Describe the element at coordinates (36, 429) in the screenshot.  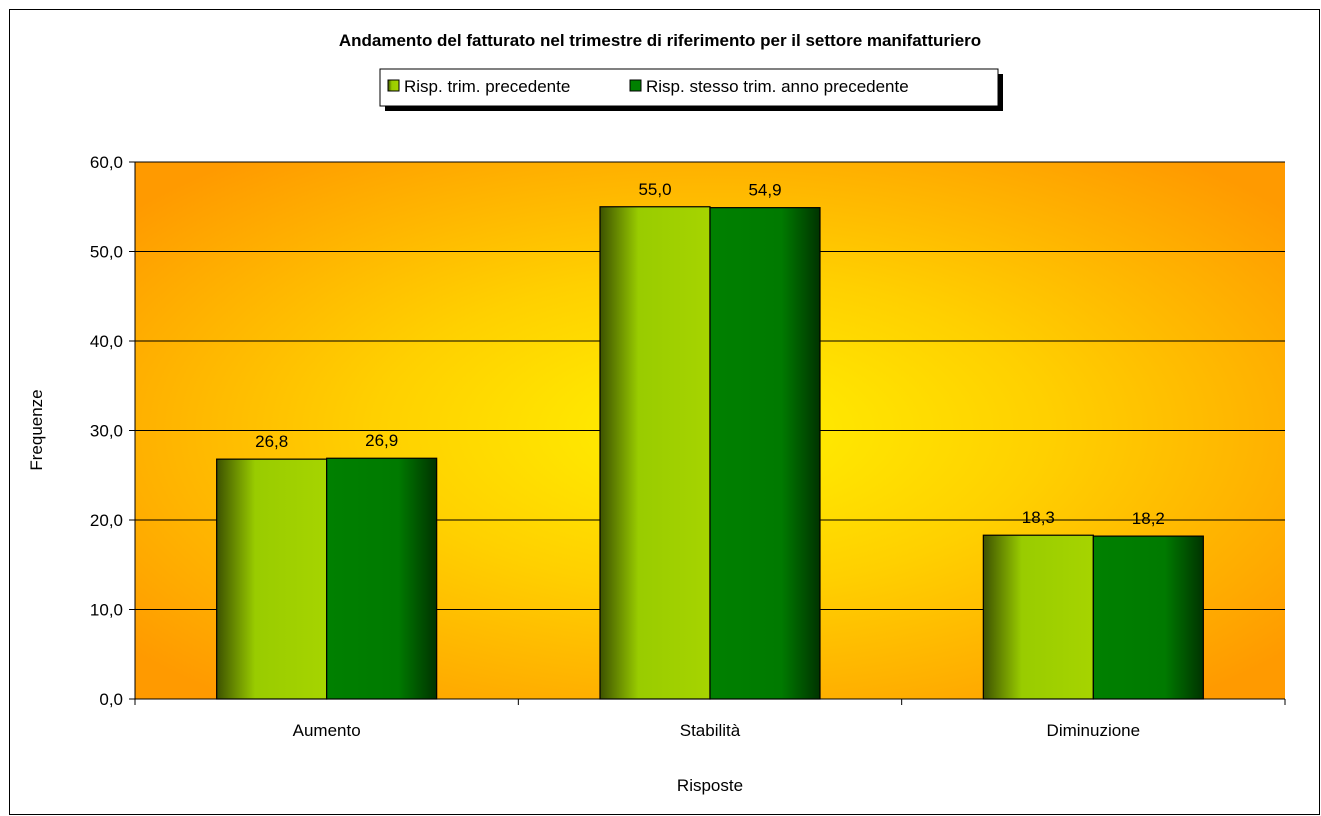
I see `y-axis-label: Frequenze` at that location.